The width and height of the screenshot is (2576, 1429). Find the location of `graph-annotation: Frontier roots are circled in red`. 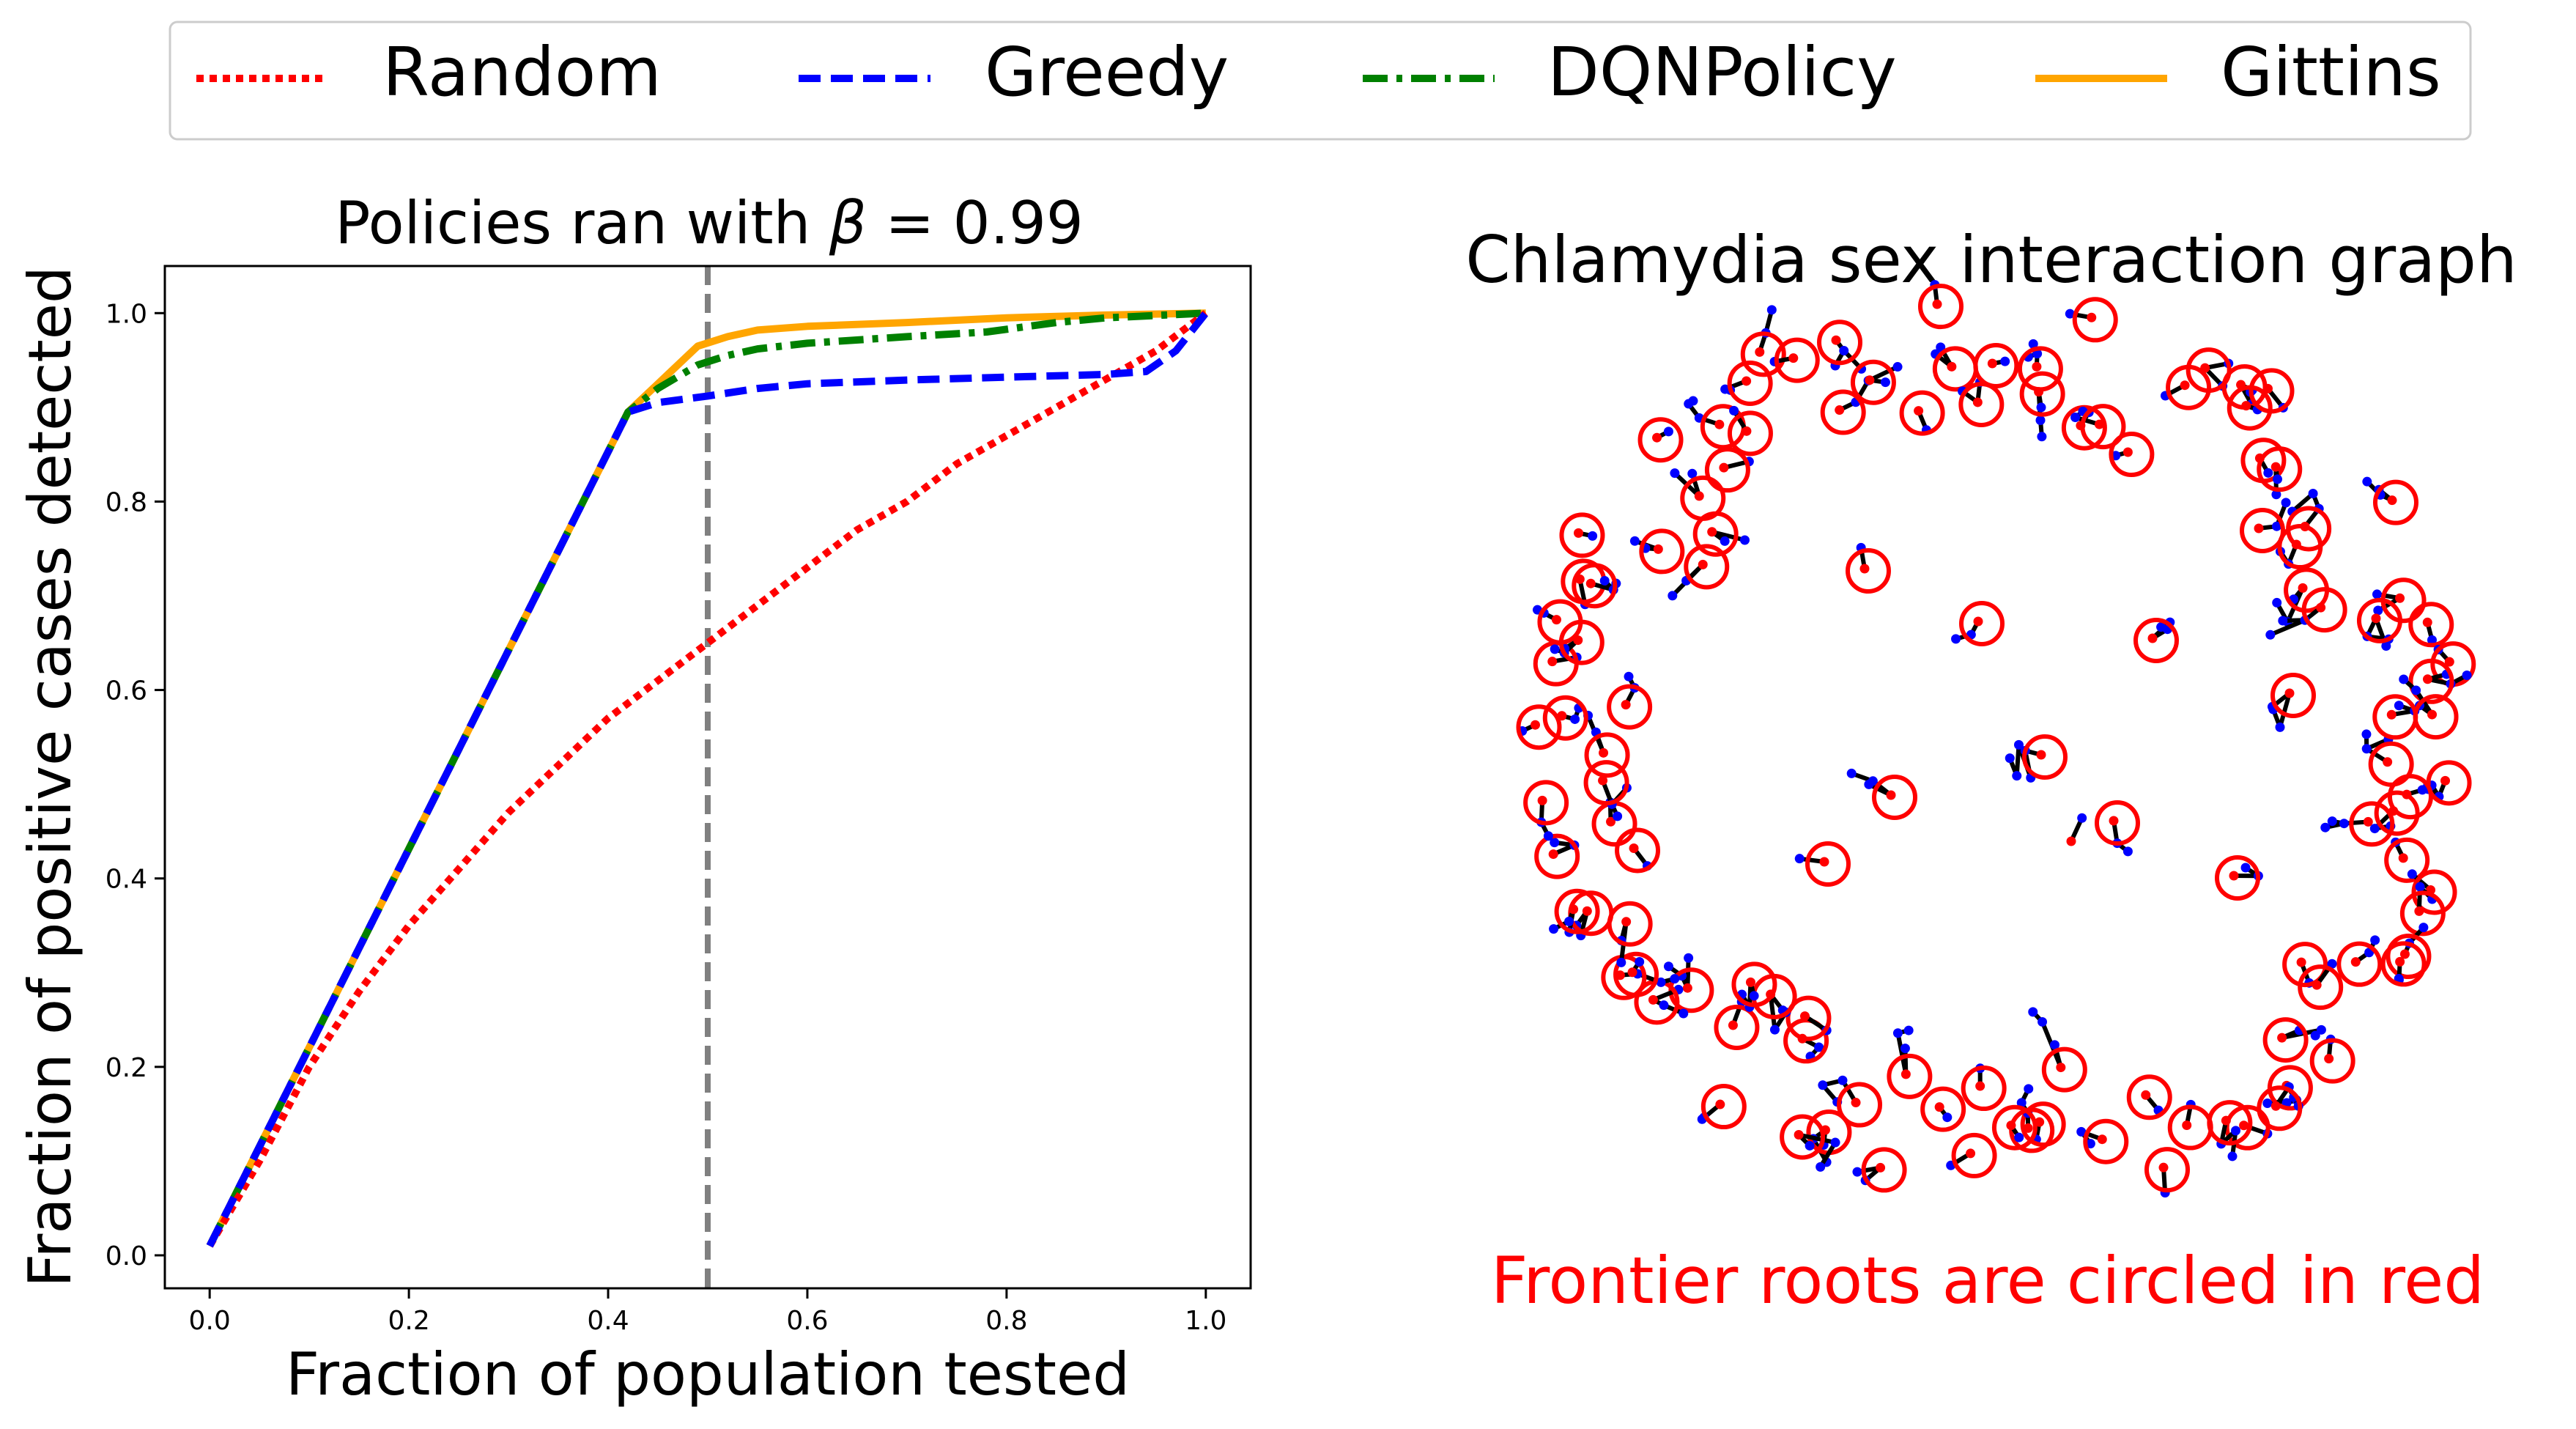

graph-annotation: Frontier roots are circled in red is located at coordinates (1987, 1281).